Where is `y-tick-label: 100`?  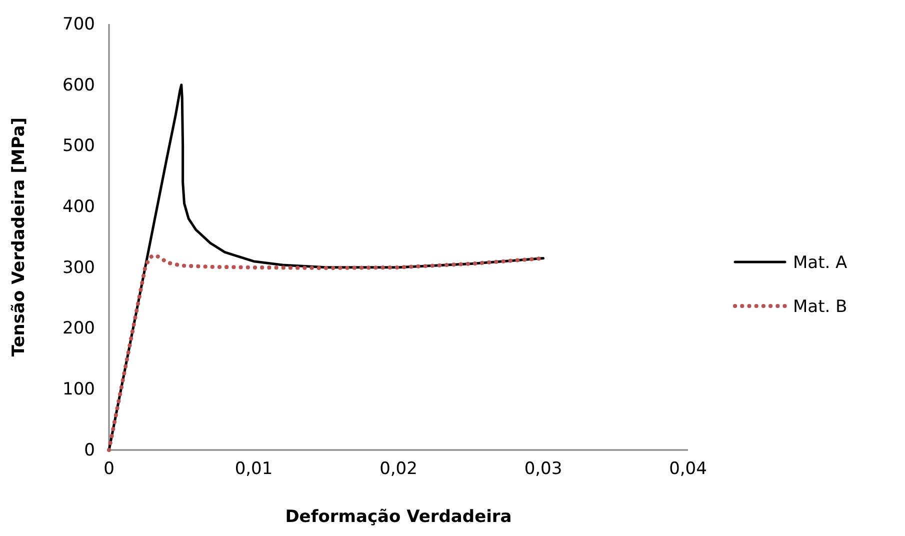
y-tick-label: 100 is located at coordinates (78, 390).